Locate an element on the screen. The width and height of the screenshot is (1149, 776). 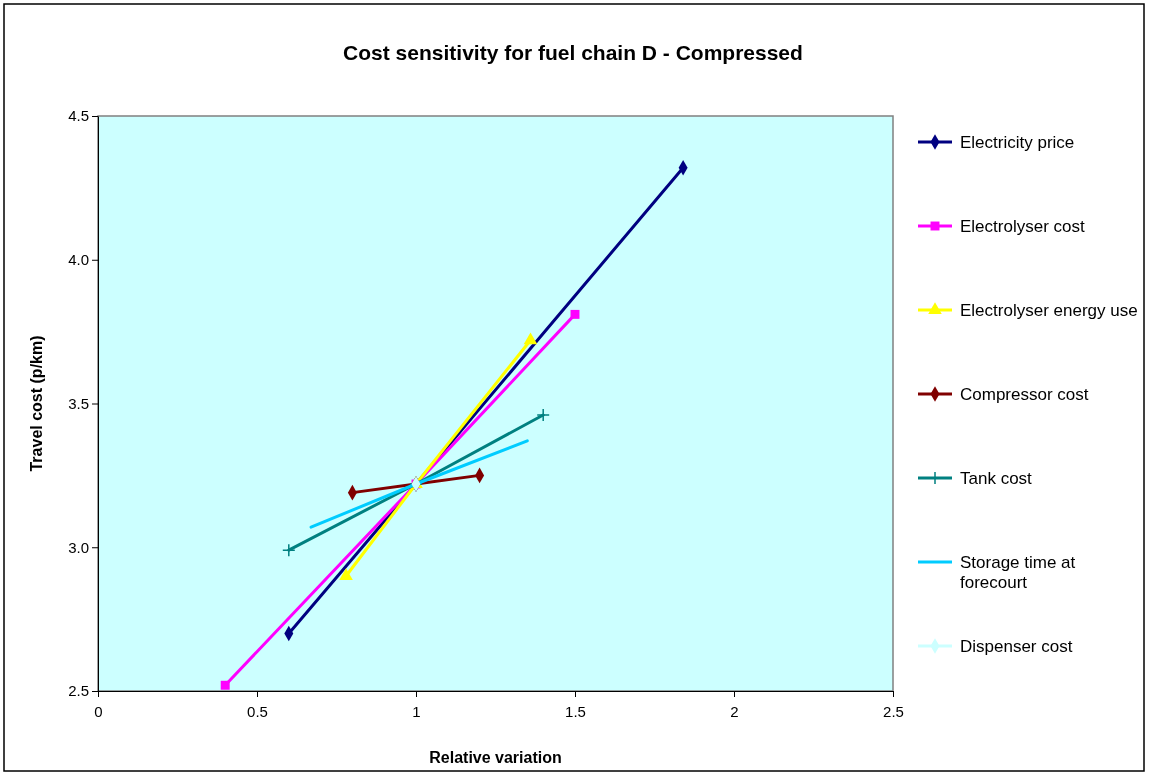
x-tick-label: 1.5 is located at coordinates (575, 711).